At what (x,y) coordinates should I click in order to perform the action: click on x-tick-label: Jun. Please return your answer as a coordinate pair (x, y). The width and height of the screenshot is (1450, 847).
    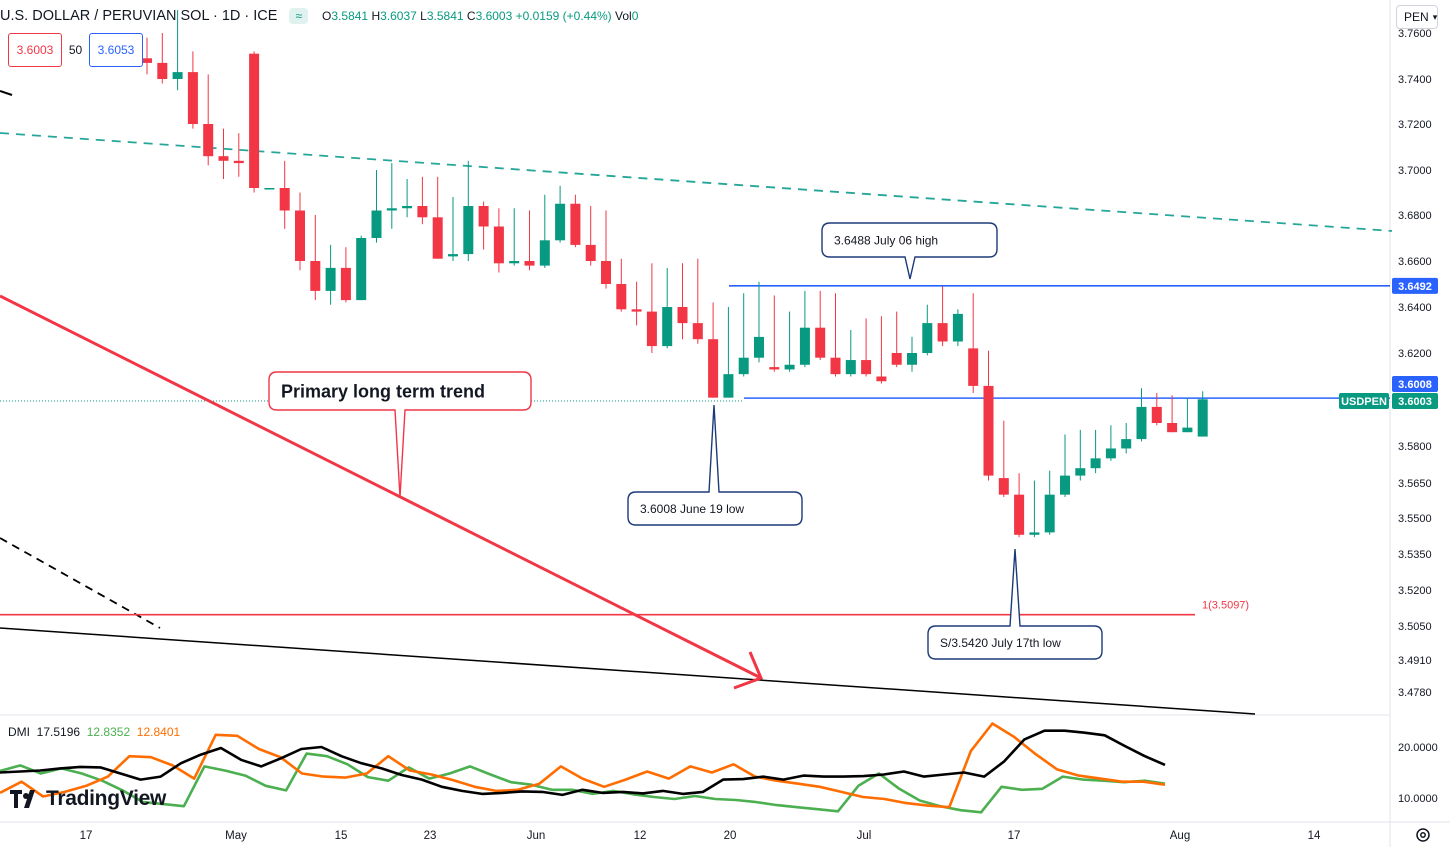
    Looking at the image, I should click on (536, 836).